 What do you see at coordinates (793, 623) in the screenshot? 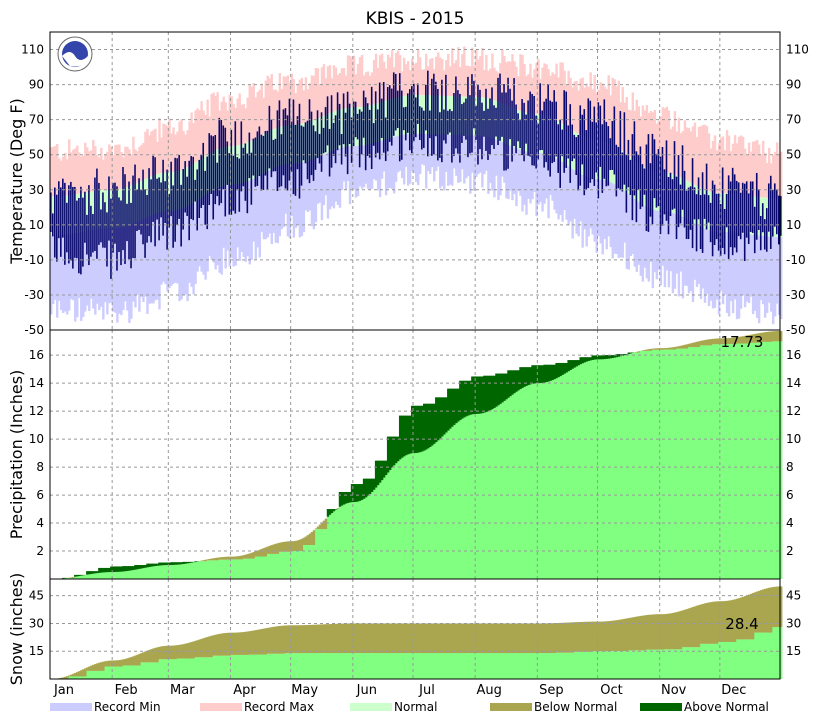
I see `snow-tick-label-right: 30` at bounding box center [793, 623].